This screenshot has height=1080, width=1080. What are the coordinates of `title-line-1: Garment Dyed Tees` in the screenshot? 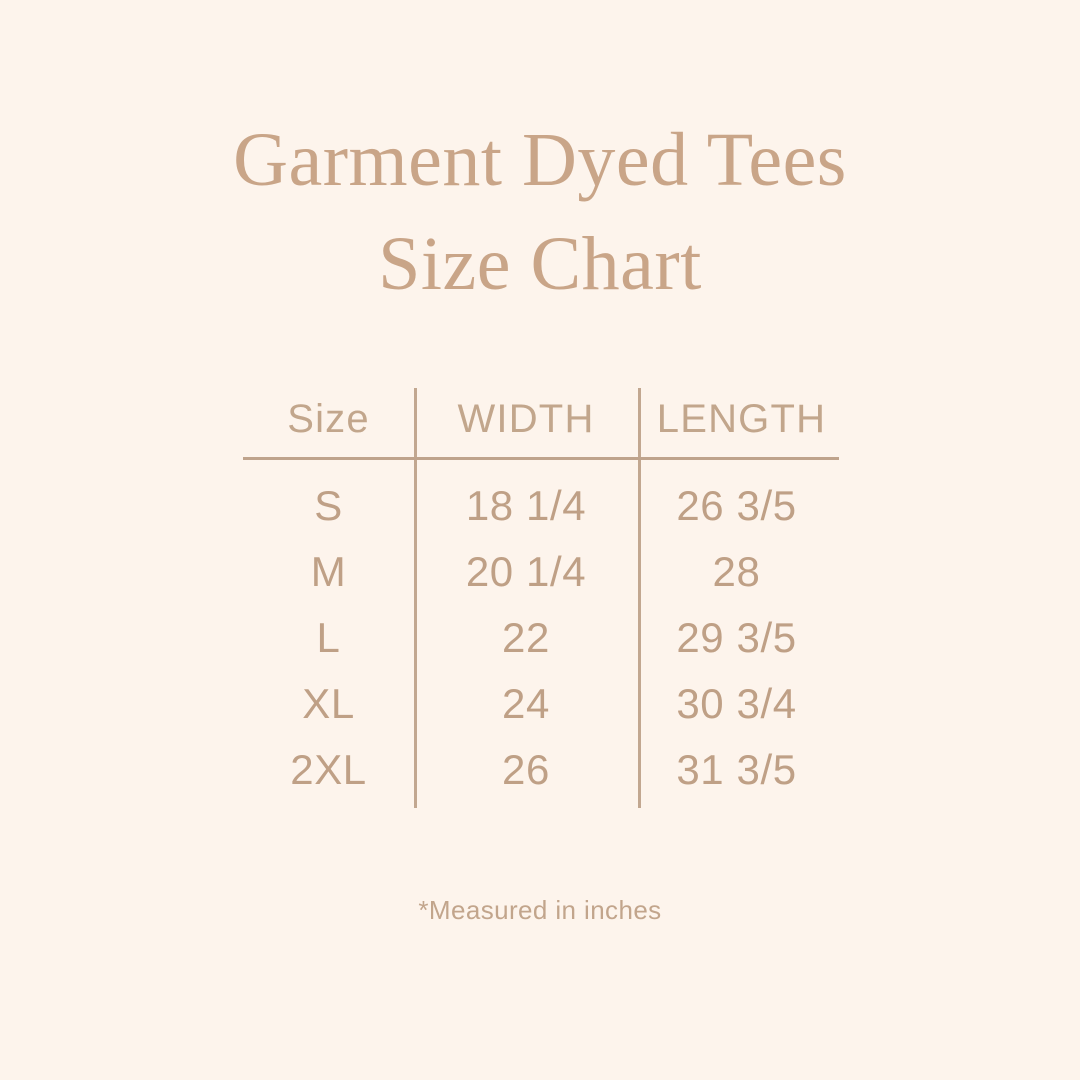 It's located at (540, 160).